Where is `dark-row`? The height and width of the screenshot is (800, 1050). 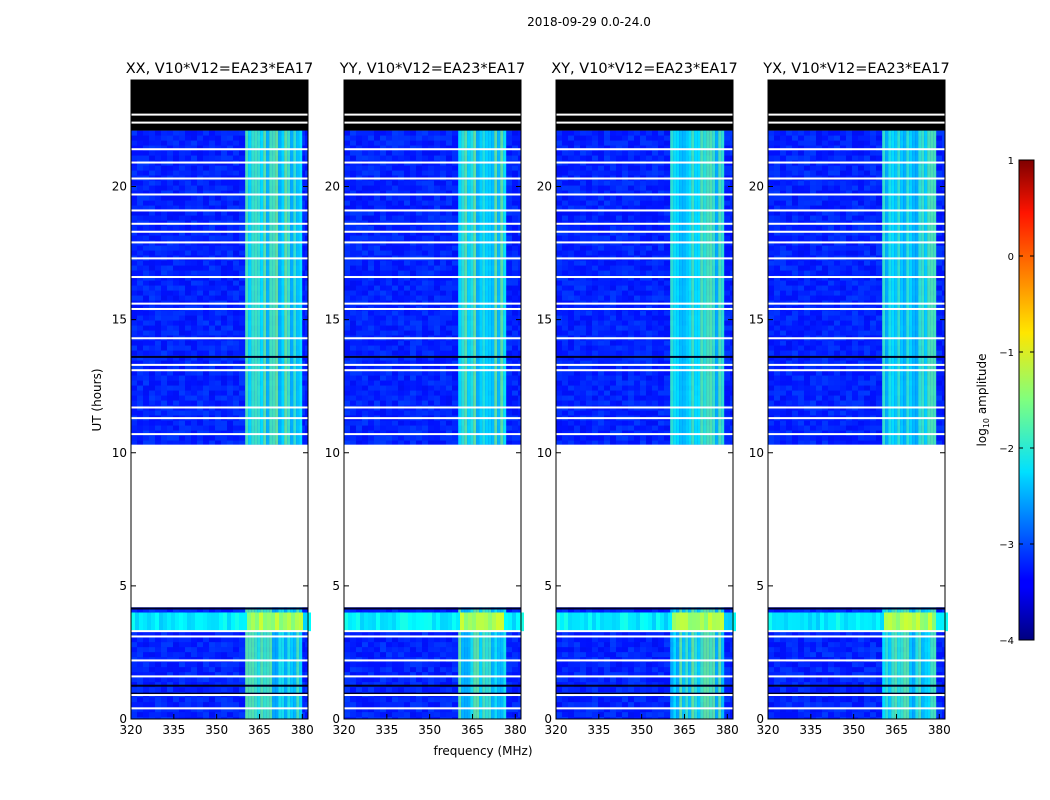
dark-row is located at coordinates (219, 685).